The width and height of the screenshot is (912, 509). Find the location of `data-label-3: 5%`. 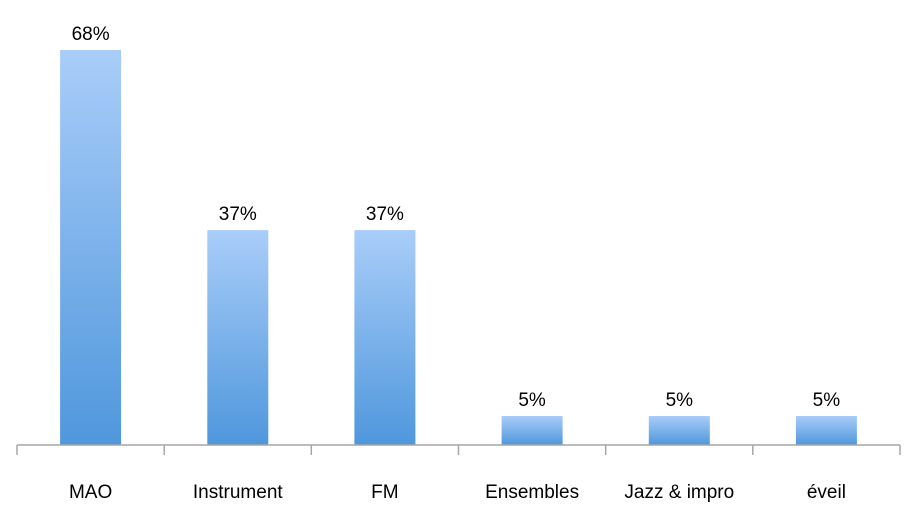

data-label-3: 5% is located at coordinates (532, 400).